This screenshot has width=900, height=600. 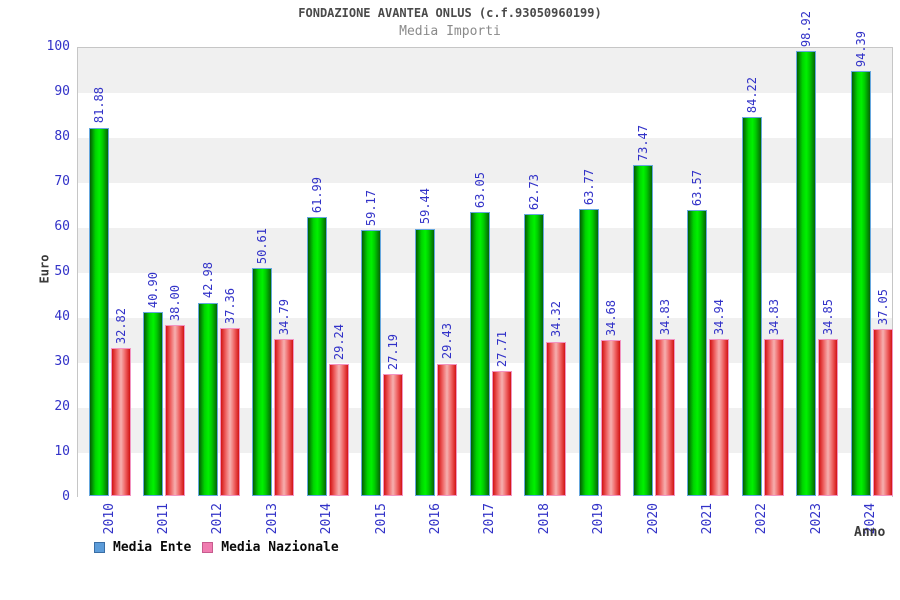 I want to click on y-tick-label: 20, so click(x=62, y=406).